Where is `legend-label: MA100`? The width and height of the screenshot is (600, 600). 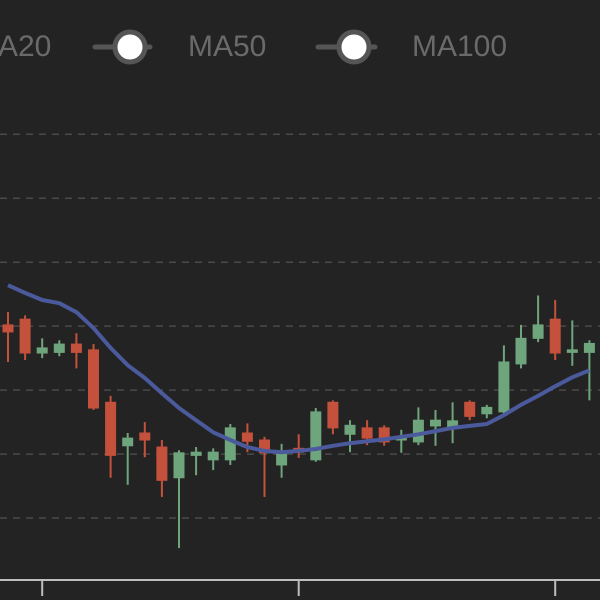 legend-label: MA100 is located at coordinates (459, 46).